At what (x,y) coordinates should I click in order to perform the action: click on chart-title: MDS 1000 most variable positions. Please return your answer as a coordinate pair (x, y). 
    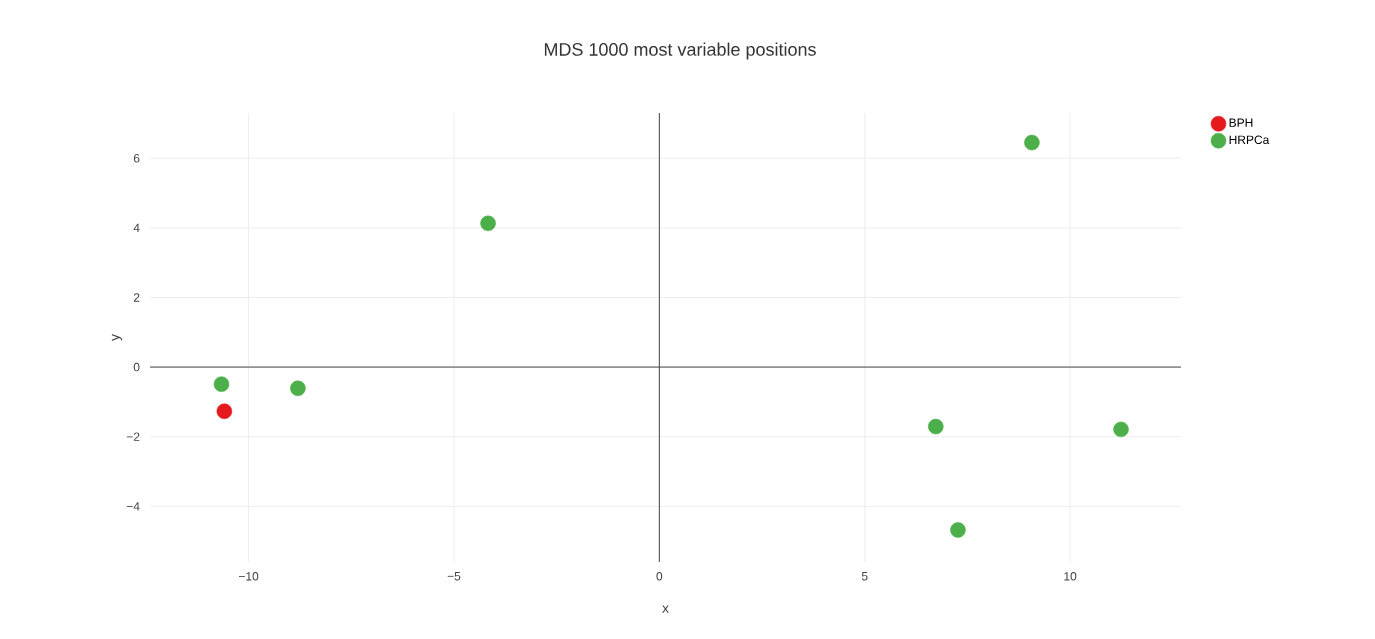
    Looking at the image, I should click on (680, 51).